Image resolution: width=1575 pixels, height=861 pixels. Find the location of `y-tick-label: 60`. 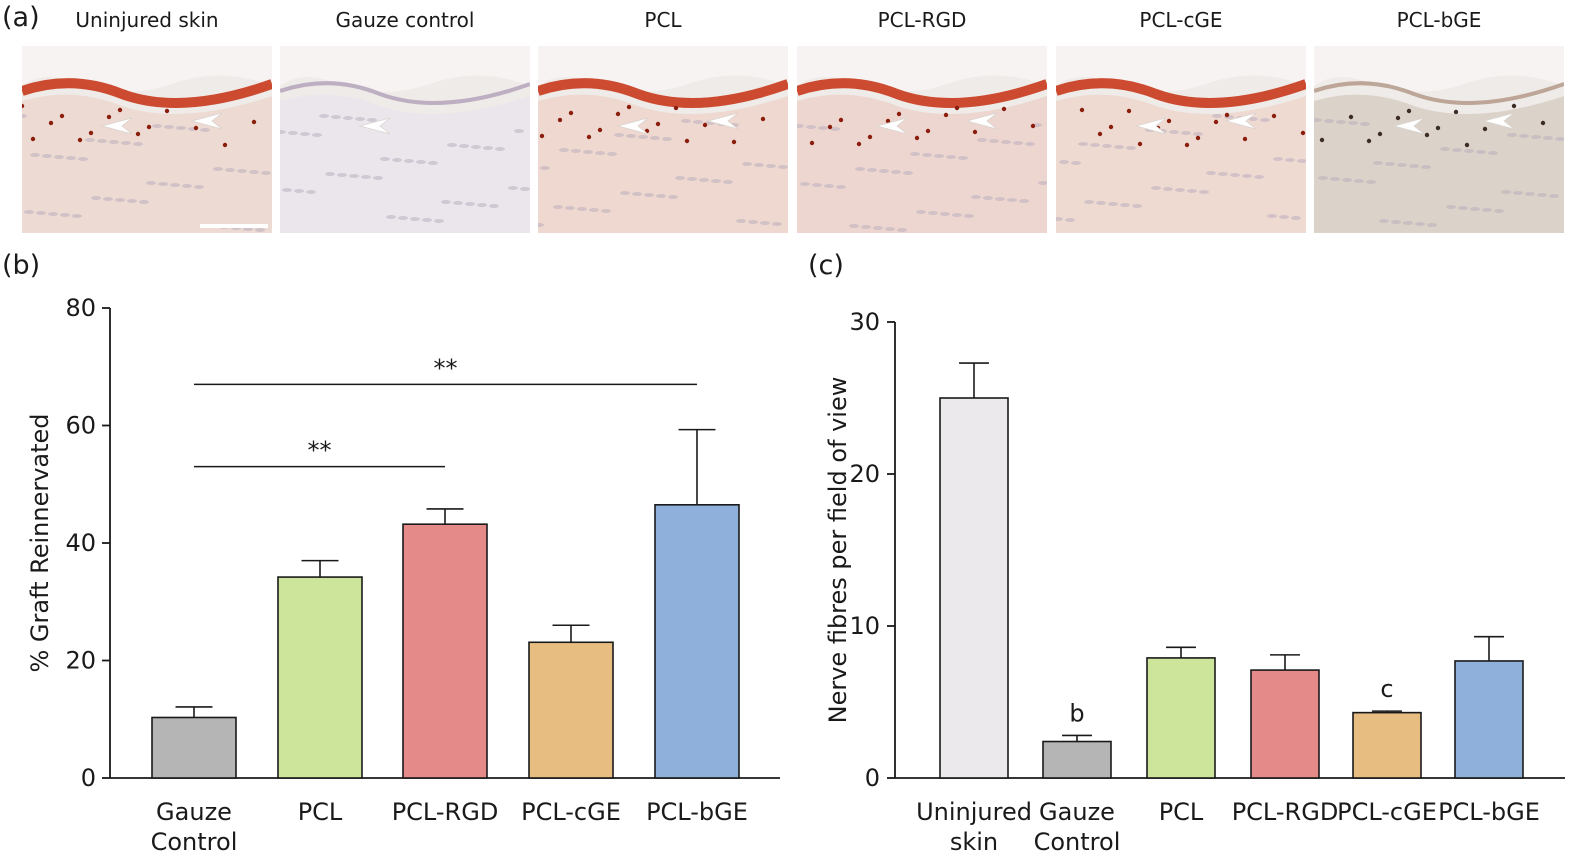

y-tick-label: 60 is located at coordinates (80, 426).